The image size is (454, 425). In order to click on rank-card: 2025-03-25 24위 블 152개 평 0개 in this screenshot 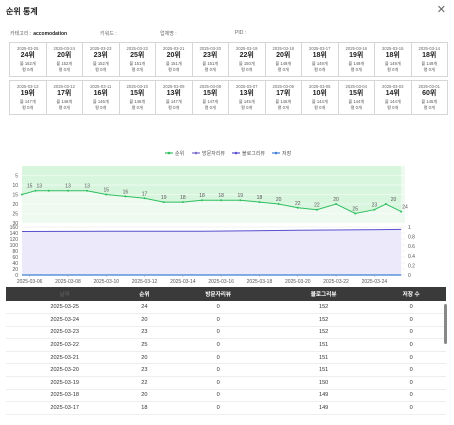, I will do `click(28, 59)`.